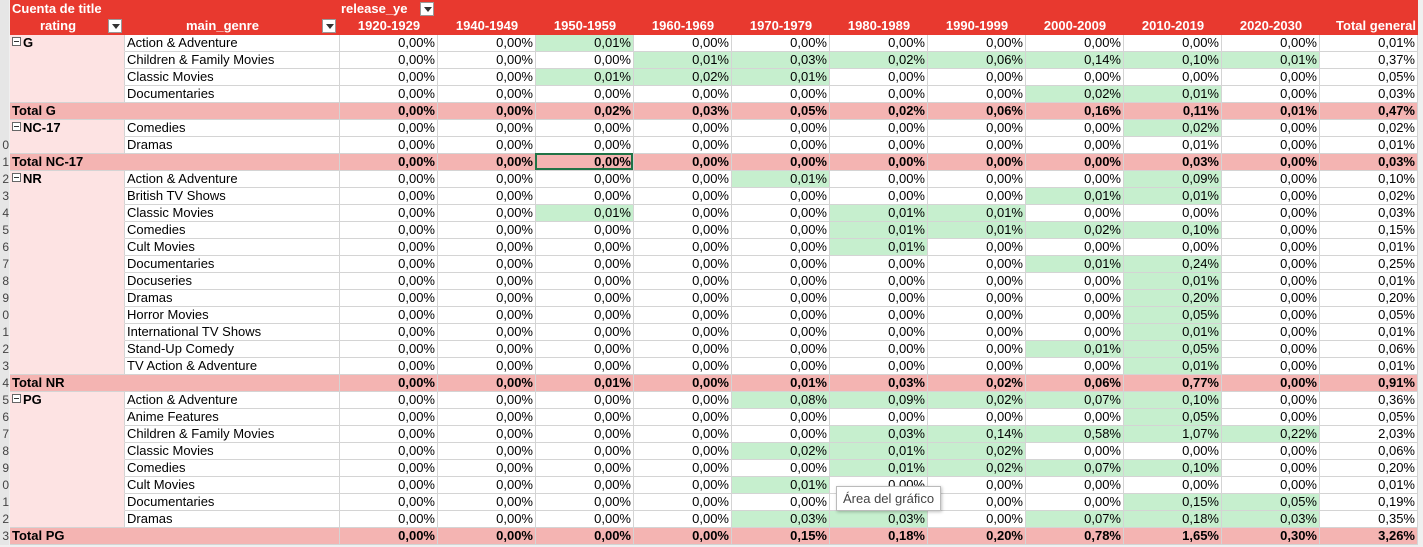 The image size is (1423, 547). I want to click on value-cell: 0,20%, so click(1173, 298).